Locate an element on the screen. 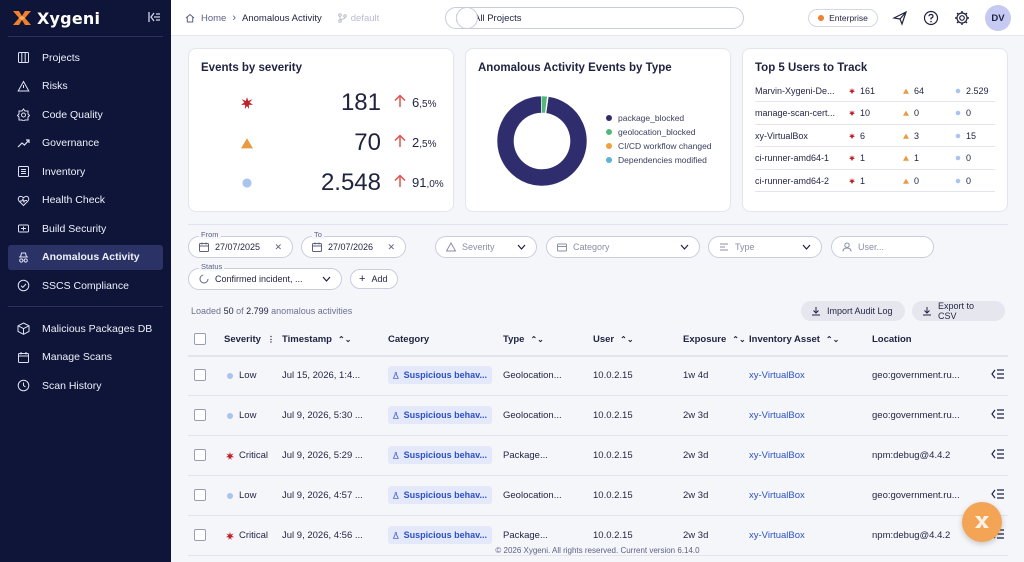 The height and width of the screenshot is (562, 1024). type-filter: Type is located at coordinates (765, 247).